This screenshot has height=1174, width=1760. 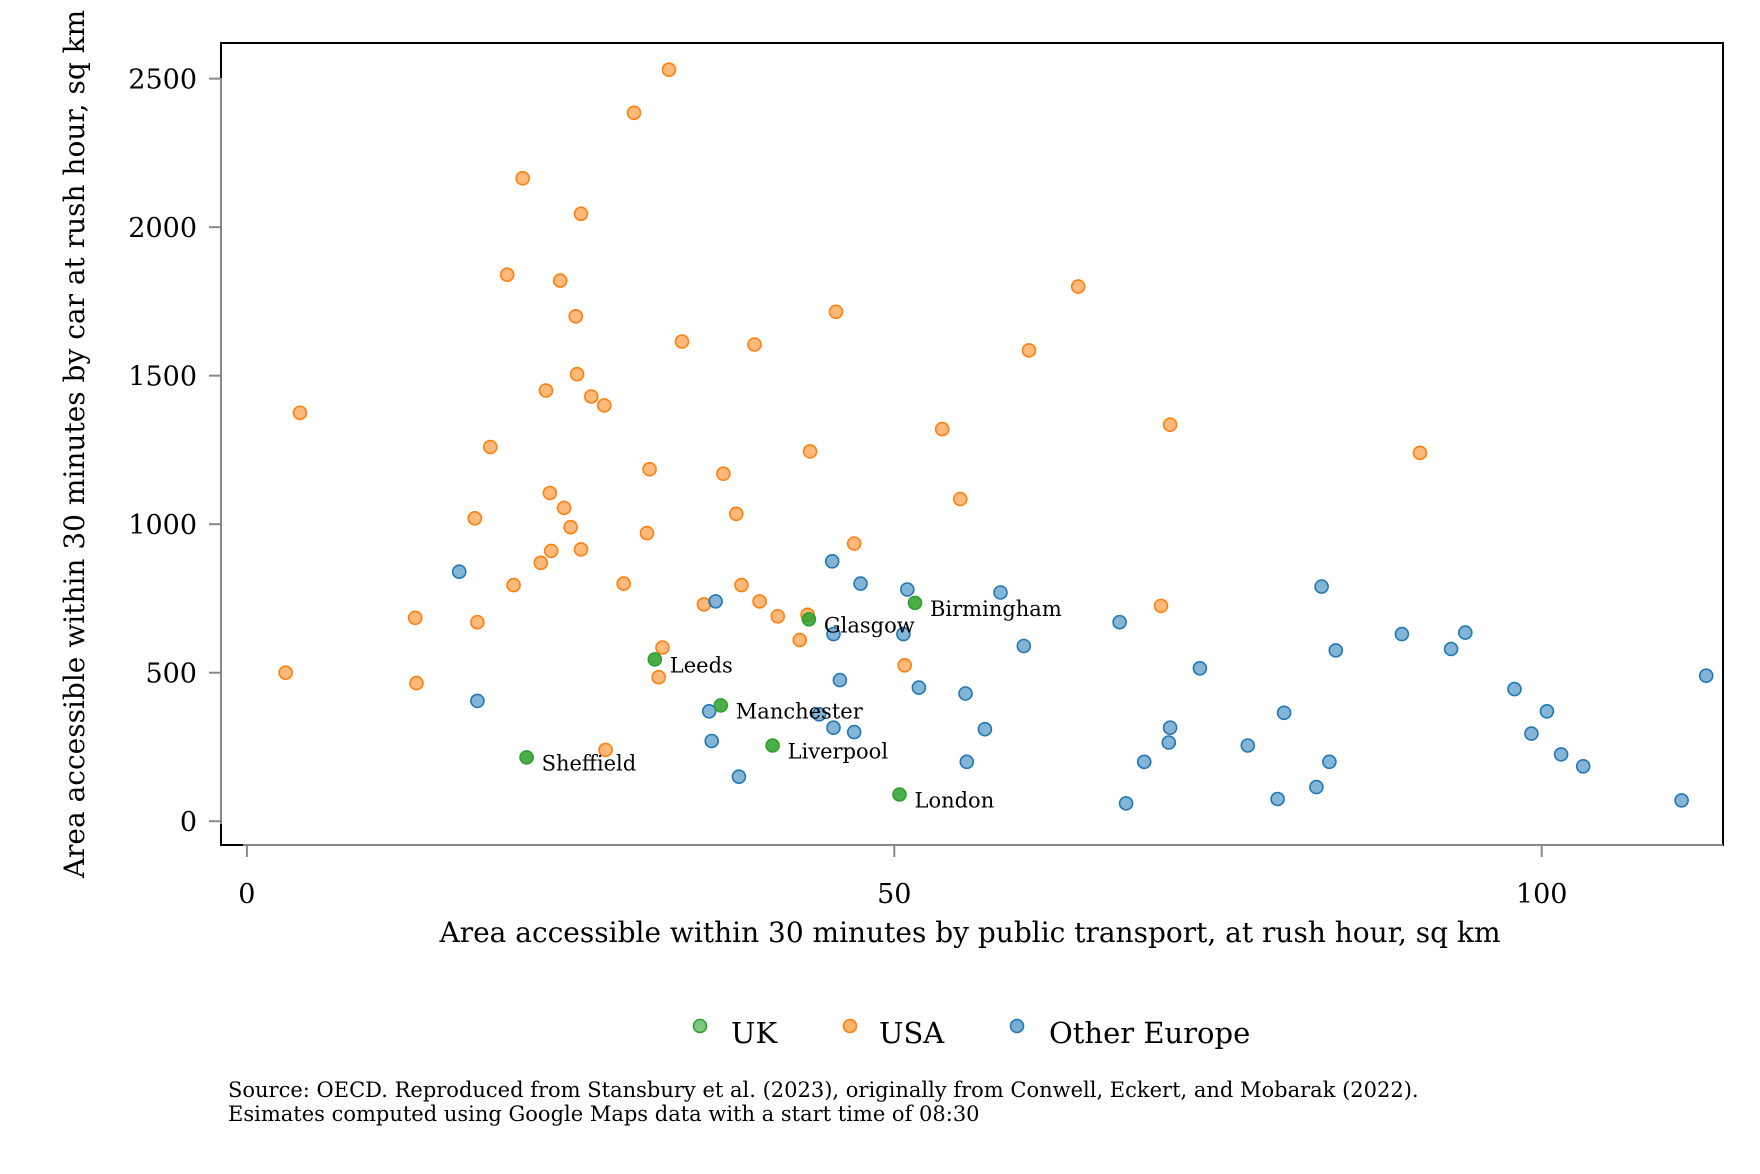 I want to click on label-manchester: Manchester, so click(x=800, y=711).